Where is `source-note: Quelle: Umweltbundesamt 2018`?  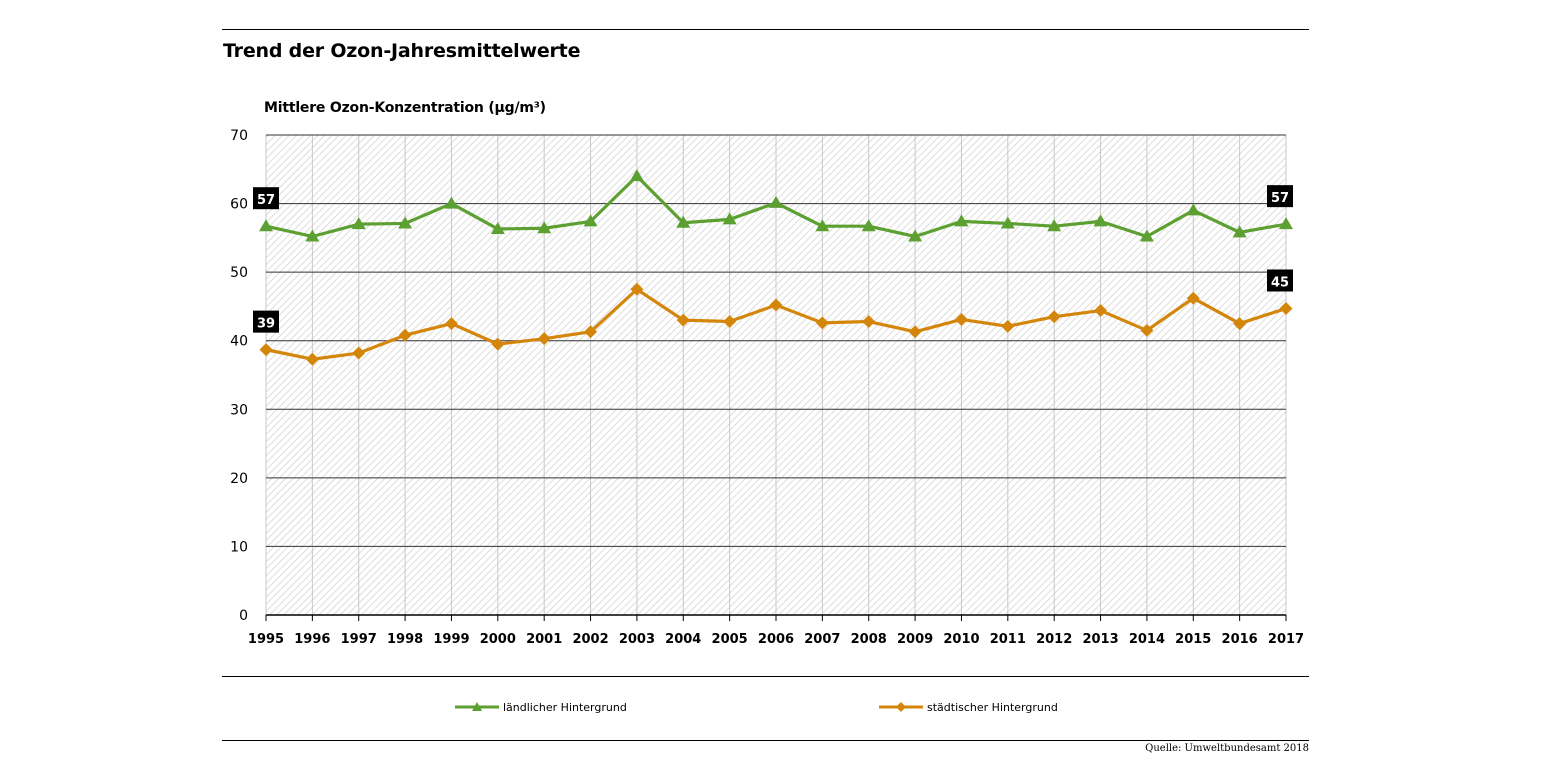 source-note: Quelle: Umweltbundesamt 2018 is located at coordinates (1227, 748).